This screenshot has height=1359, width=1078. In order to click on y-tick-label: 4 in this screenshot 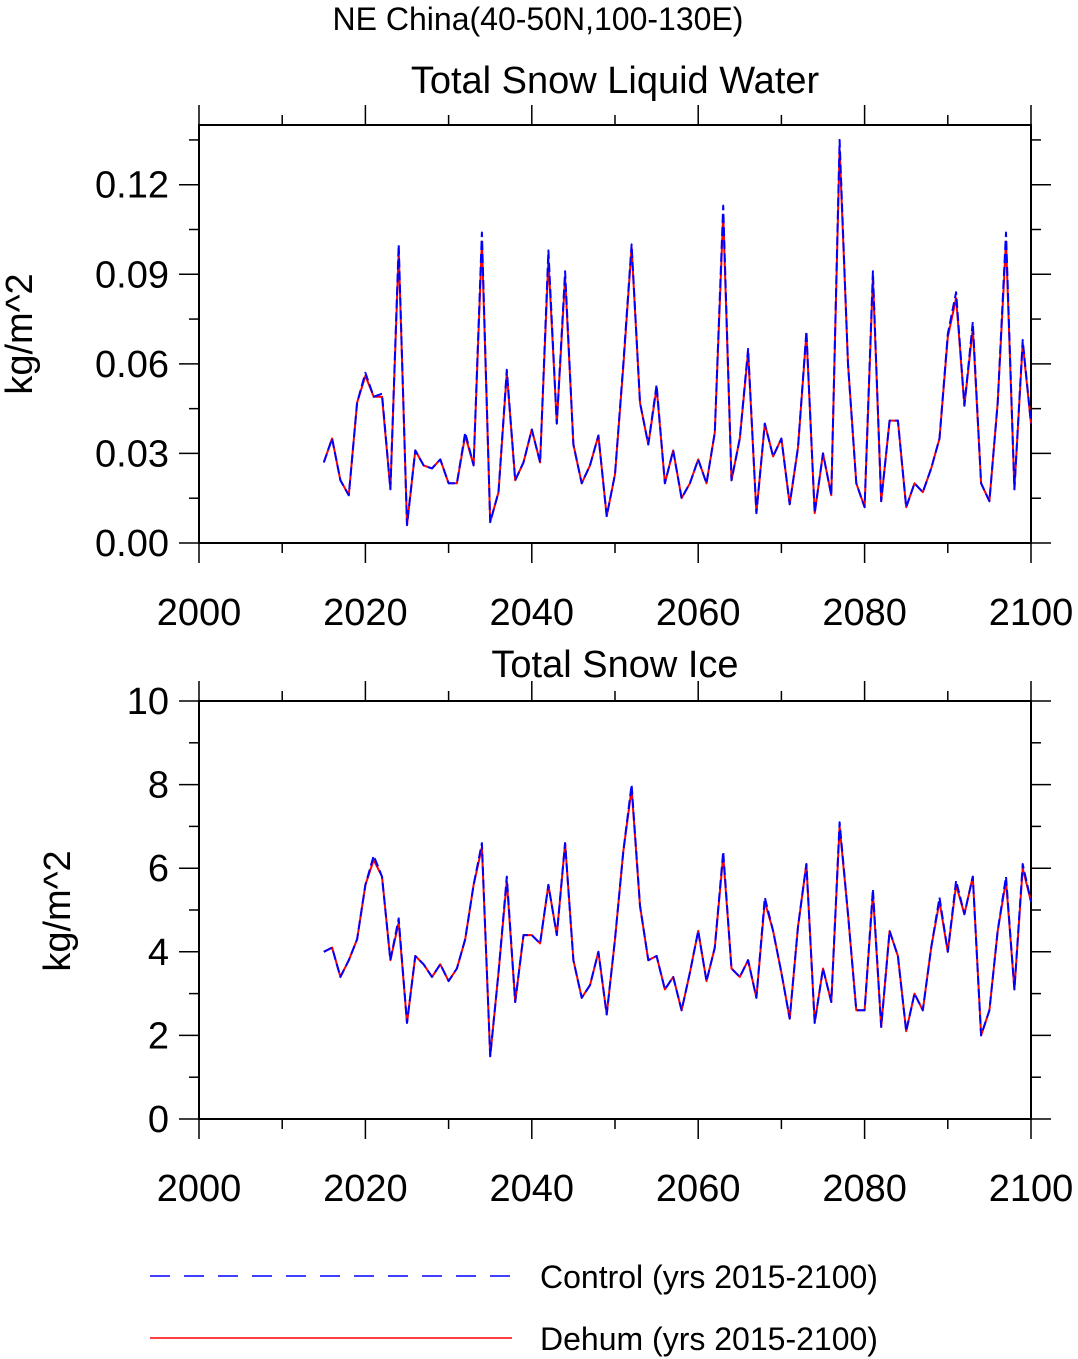, I will do `click(158, 953)`.